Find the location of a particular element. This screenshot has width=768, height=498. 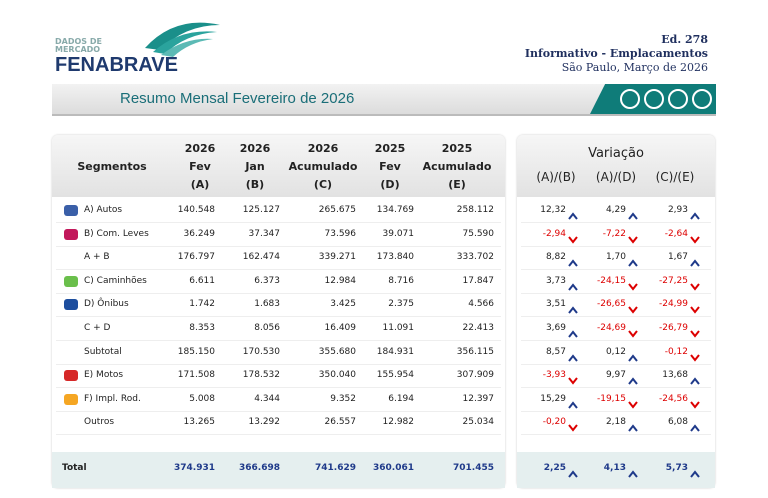

variation-value: 4,13 is located at coordinates (614, 468).